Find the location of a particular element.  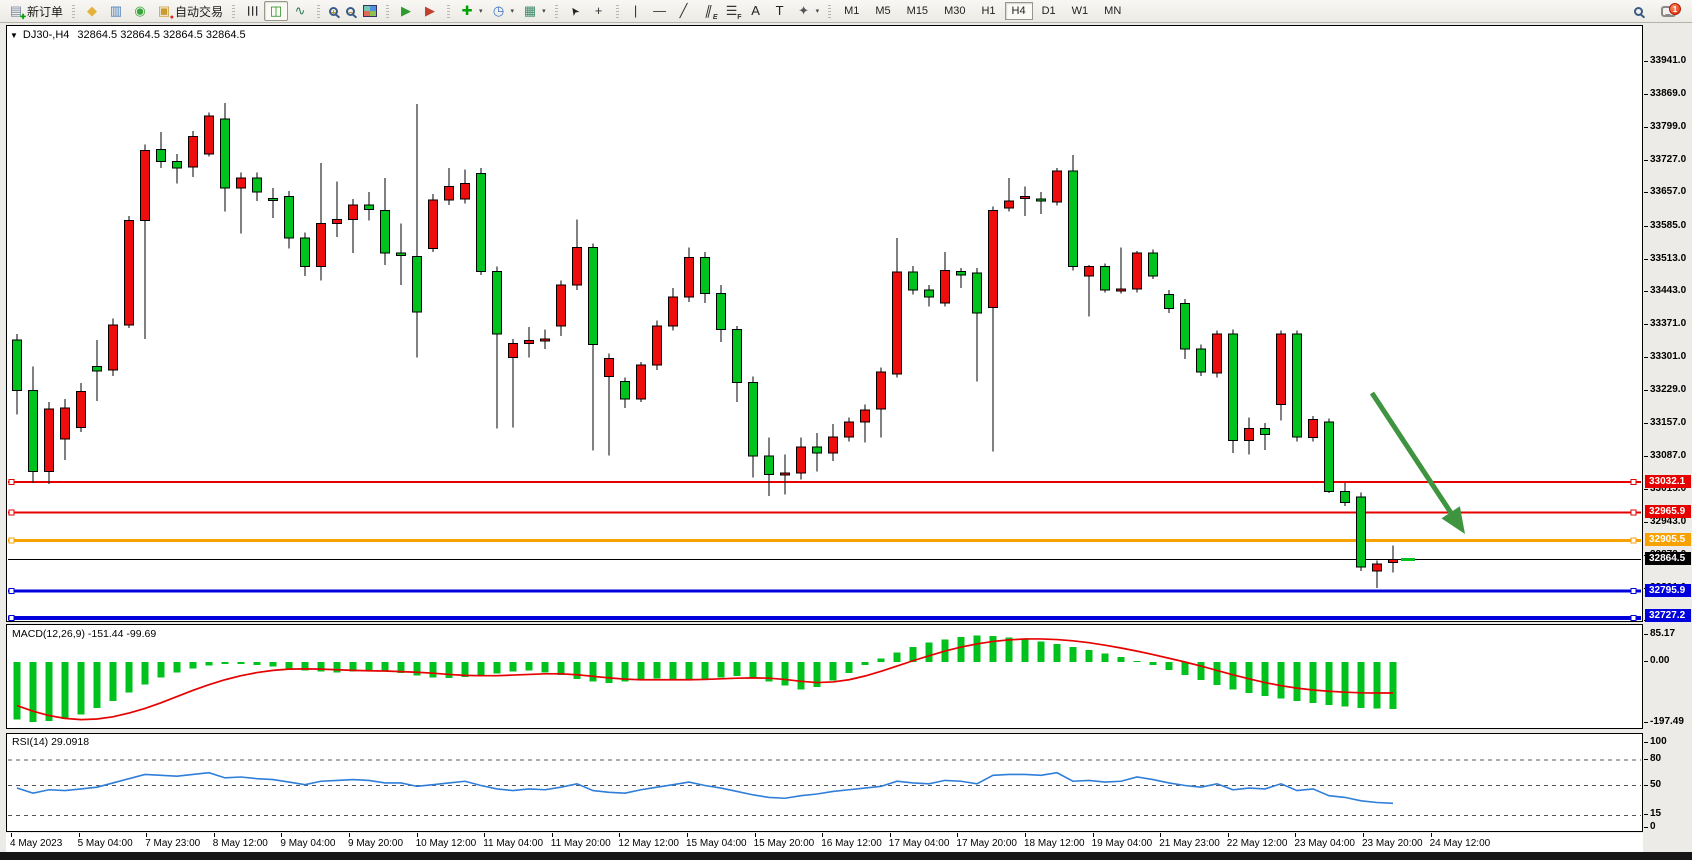

zoom-out-button: − is located at coordinates (350, 11).